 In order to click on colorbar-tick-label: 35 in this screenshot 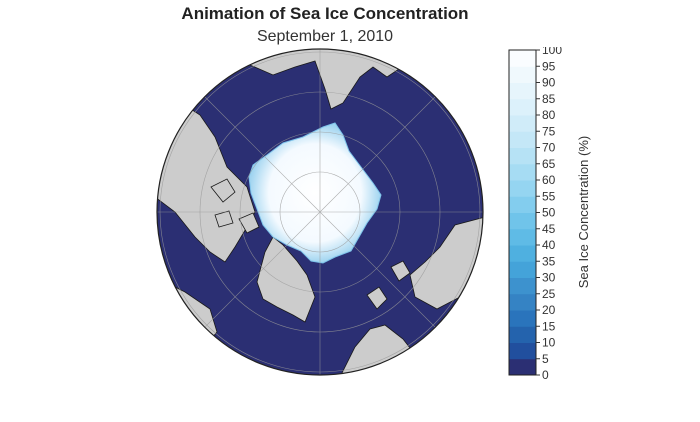, I will do `click(549, 261)`.